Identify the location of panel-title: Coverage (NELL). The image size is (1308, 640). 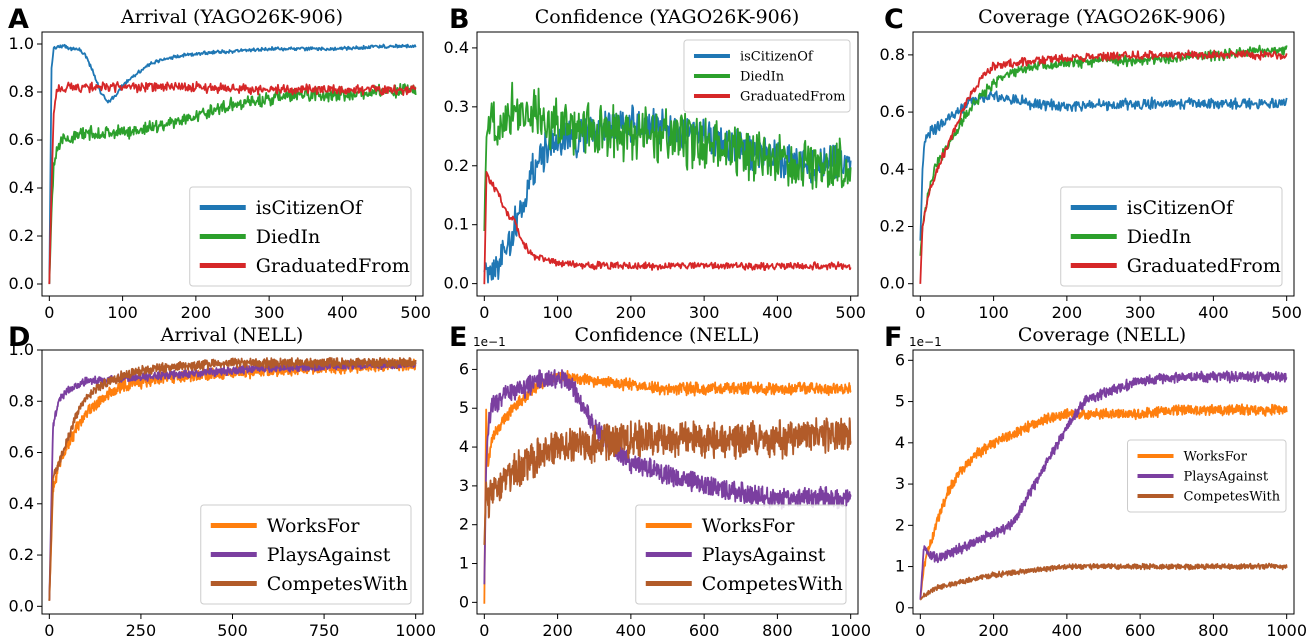
(1102, 335).